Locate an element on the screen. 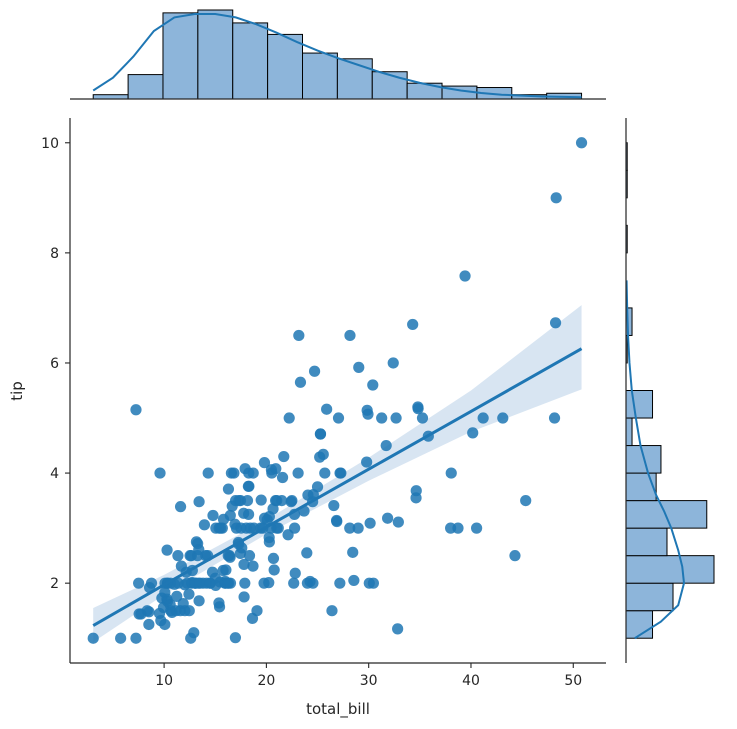 The height and width of the screenshot is (729, 737). x-tick-label: 10 is located at coordinates (164, 681).